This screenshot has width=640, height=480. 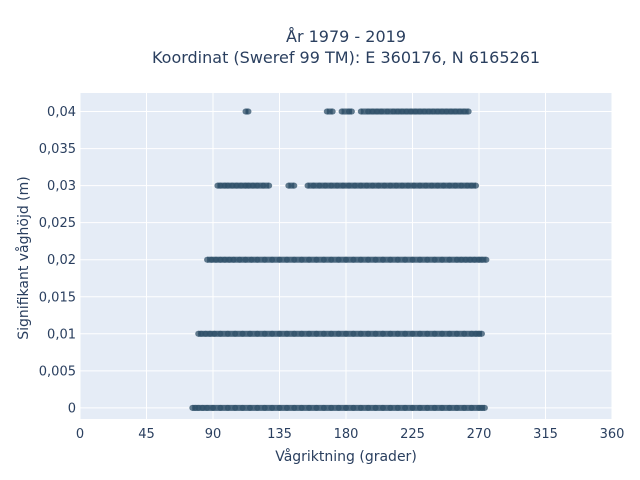 I want to click on y-tick-label: 0,015, so click(x=57, y=297).